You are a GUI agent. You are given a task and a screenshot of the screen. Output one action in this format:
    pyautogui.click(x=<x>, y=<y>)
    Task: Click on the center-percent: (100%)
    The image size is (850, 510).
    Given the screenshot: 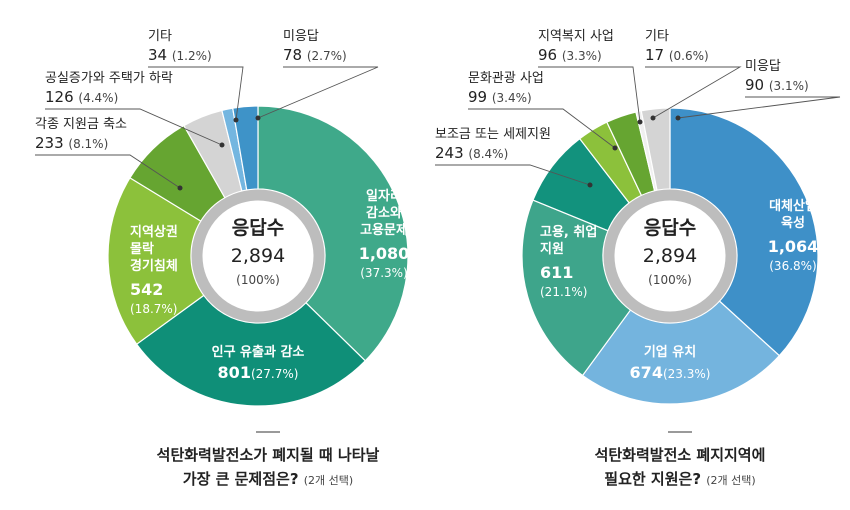 What is the action you would take?
    pyautogui.click(x=258, y=280)
    